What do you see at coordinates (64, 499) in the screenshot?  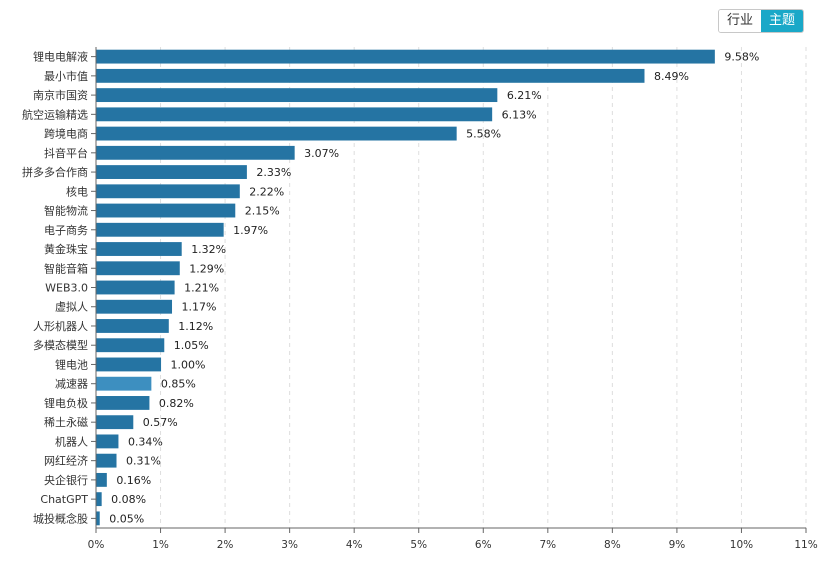 I see `category-label: ChatGPT` at bounding box center [64, 499].